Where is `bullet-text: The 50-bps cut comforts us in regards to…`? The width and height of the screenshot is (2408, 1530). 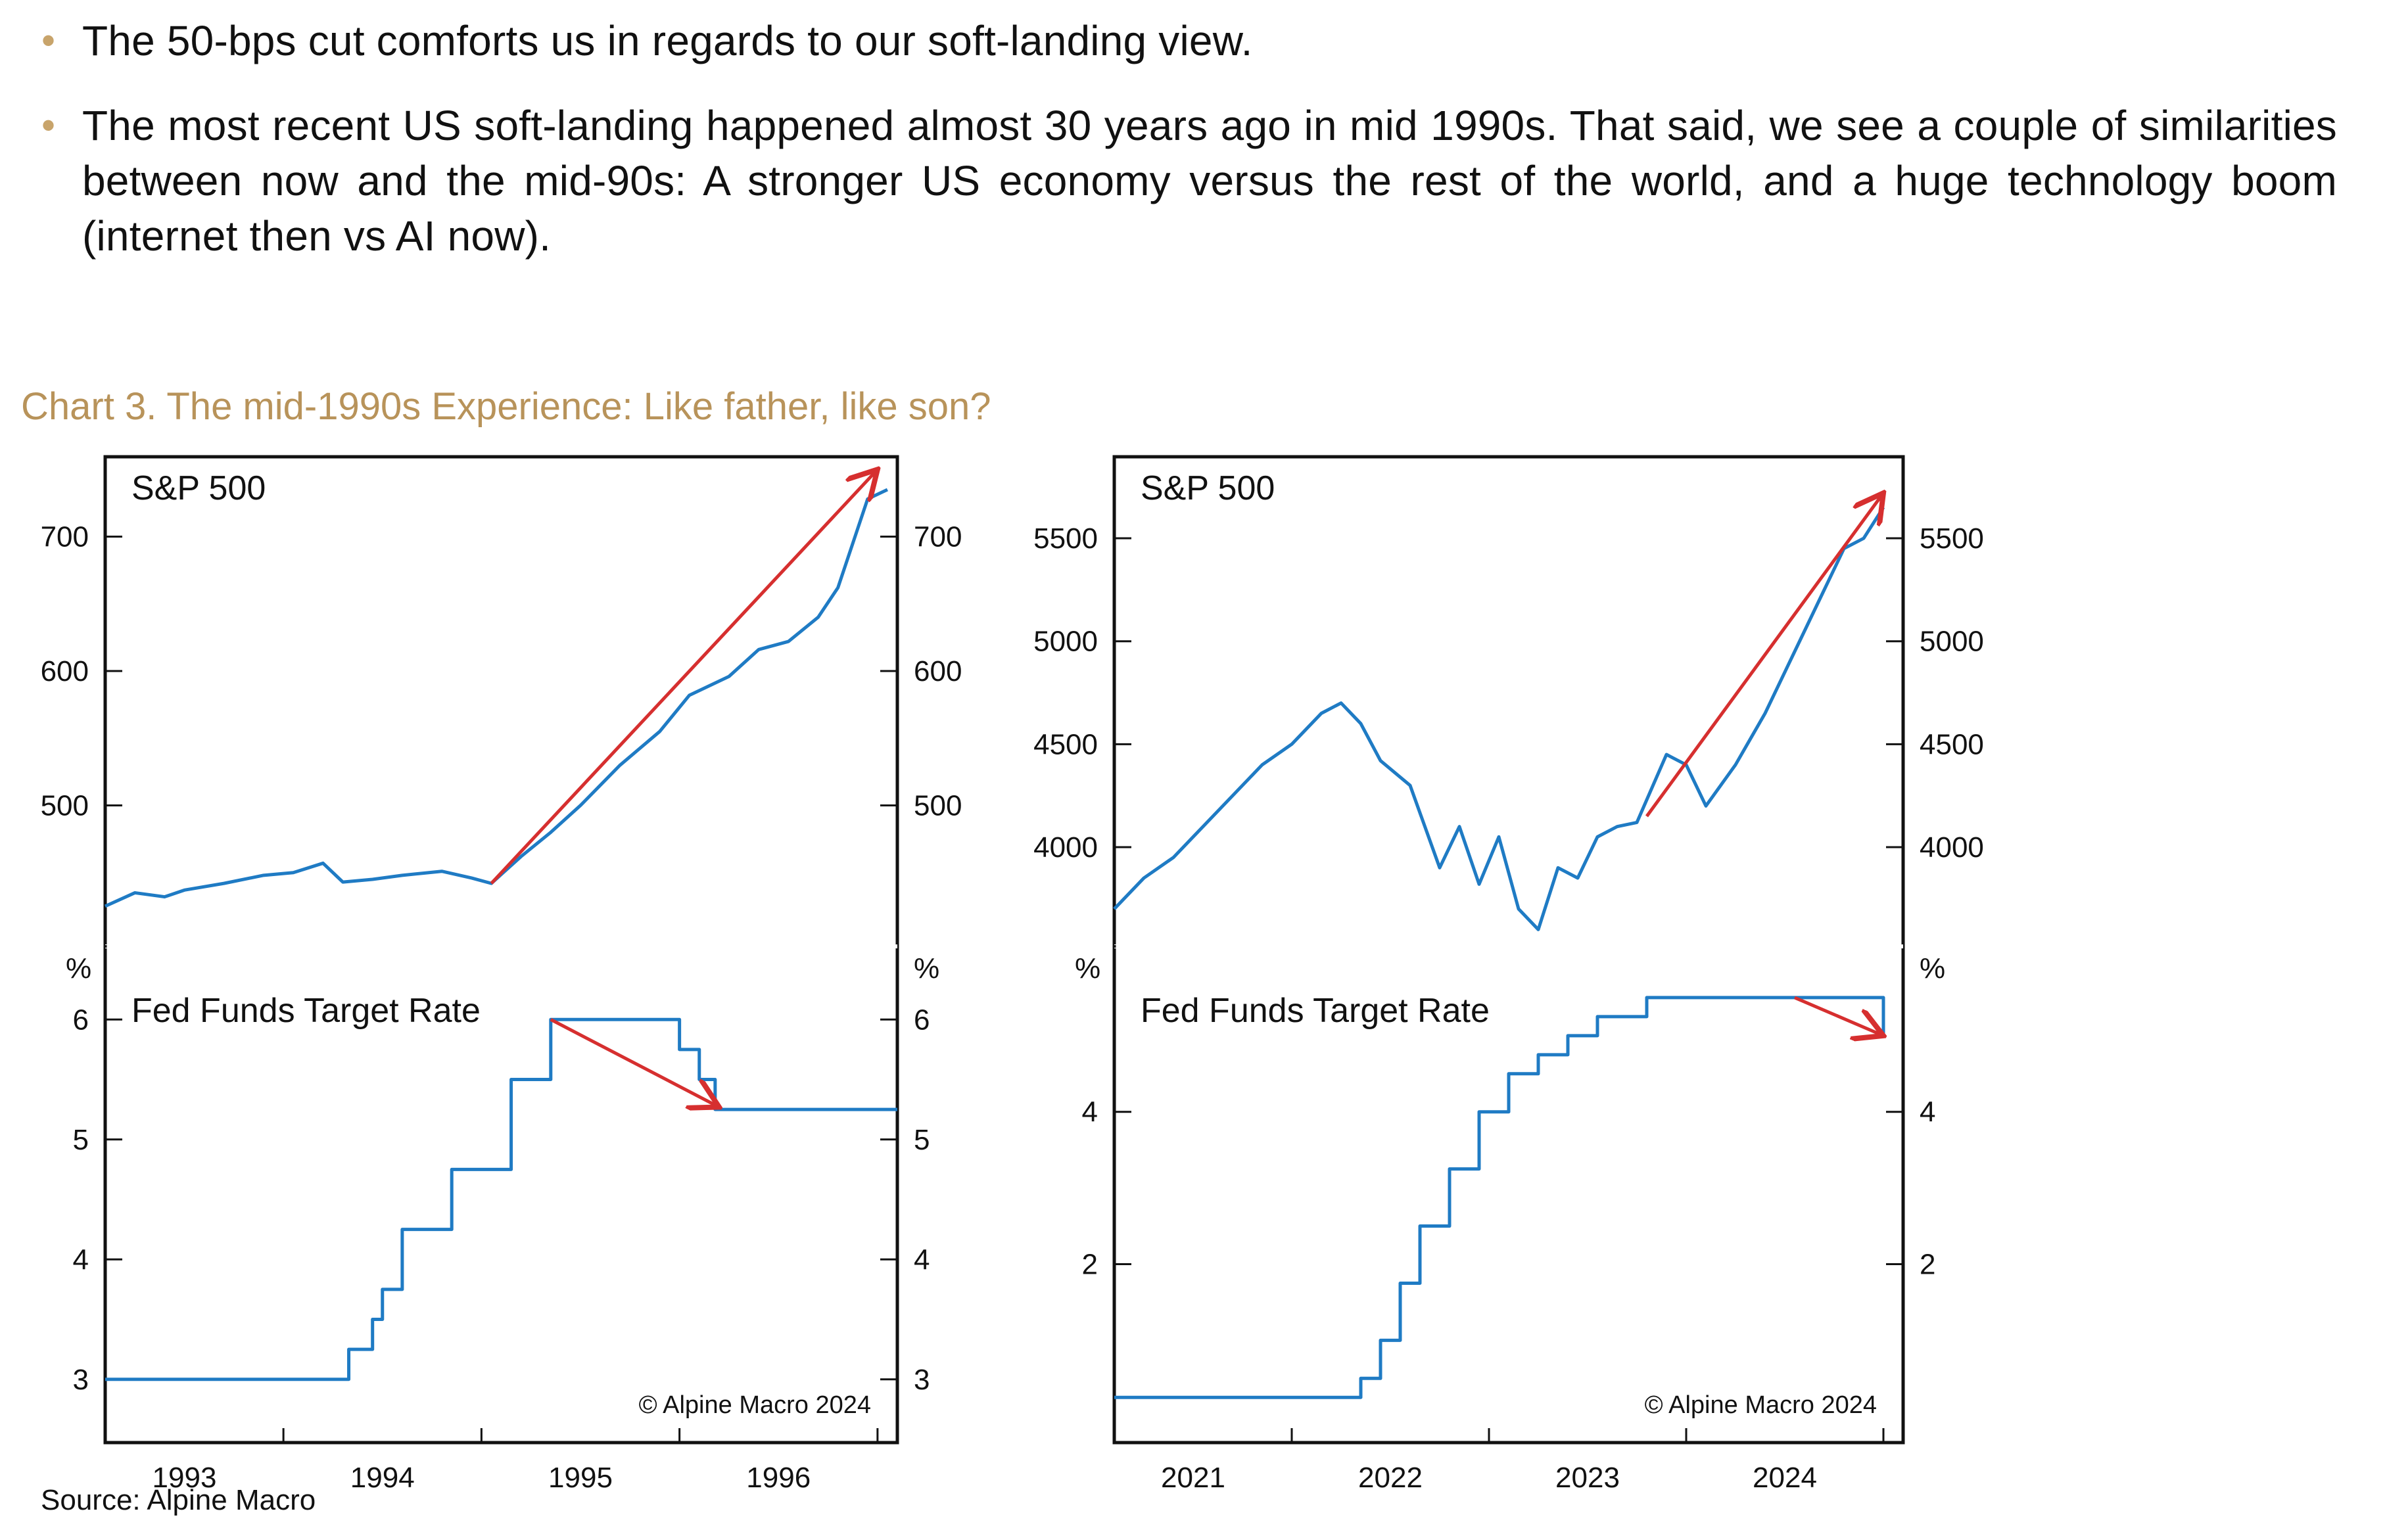
bullet-text: The 50-bps cut comforts us in regards to… is located at coordinates (667, 40).